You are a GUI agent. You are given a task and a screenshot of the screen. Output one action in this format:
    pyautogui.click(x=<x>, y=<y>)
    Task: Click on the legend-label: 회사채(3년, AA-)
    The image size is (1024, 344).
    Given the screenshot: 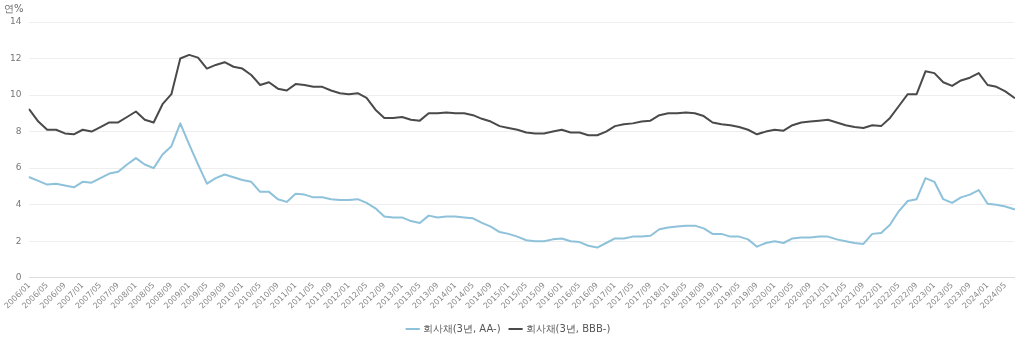 What is the action you would take?
    pyautogui.click(x=461, y=328)
    